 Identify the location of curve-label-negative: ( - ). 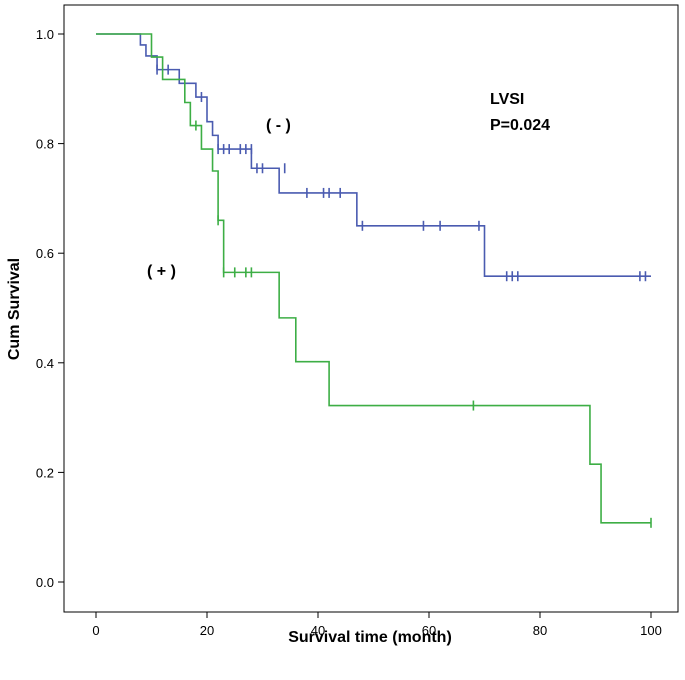
(278, 125).